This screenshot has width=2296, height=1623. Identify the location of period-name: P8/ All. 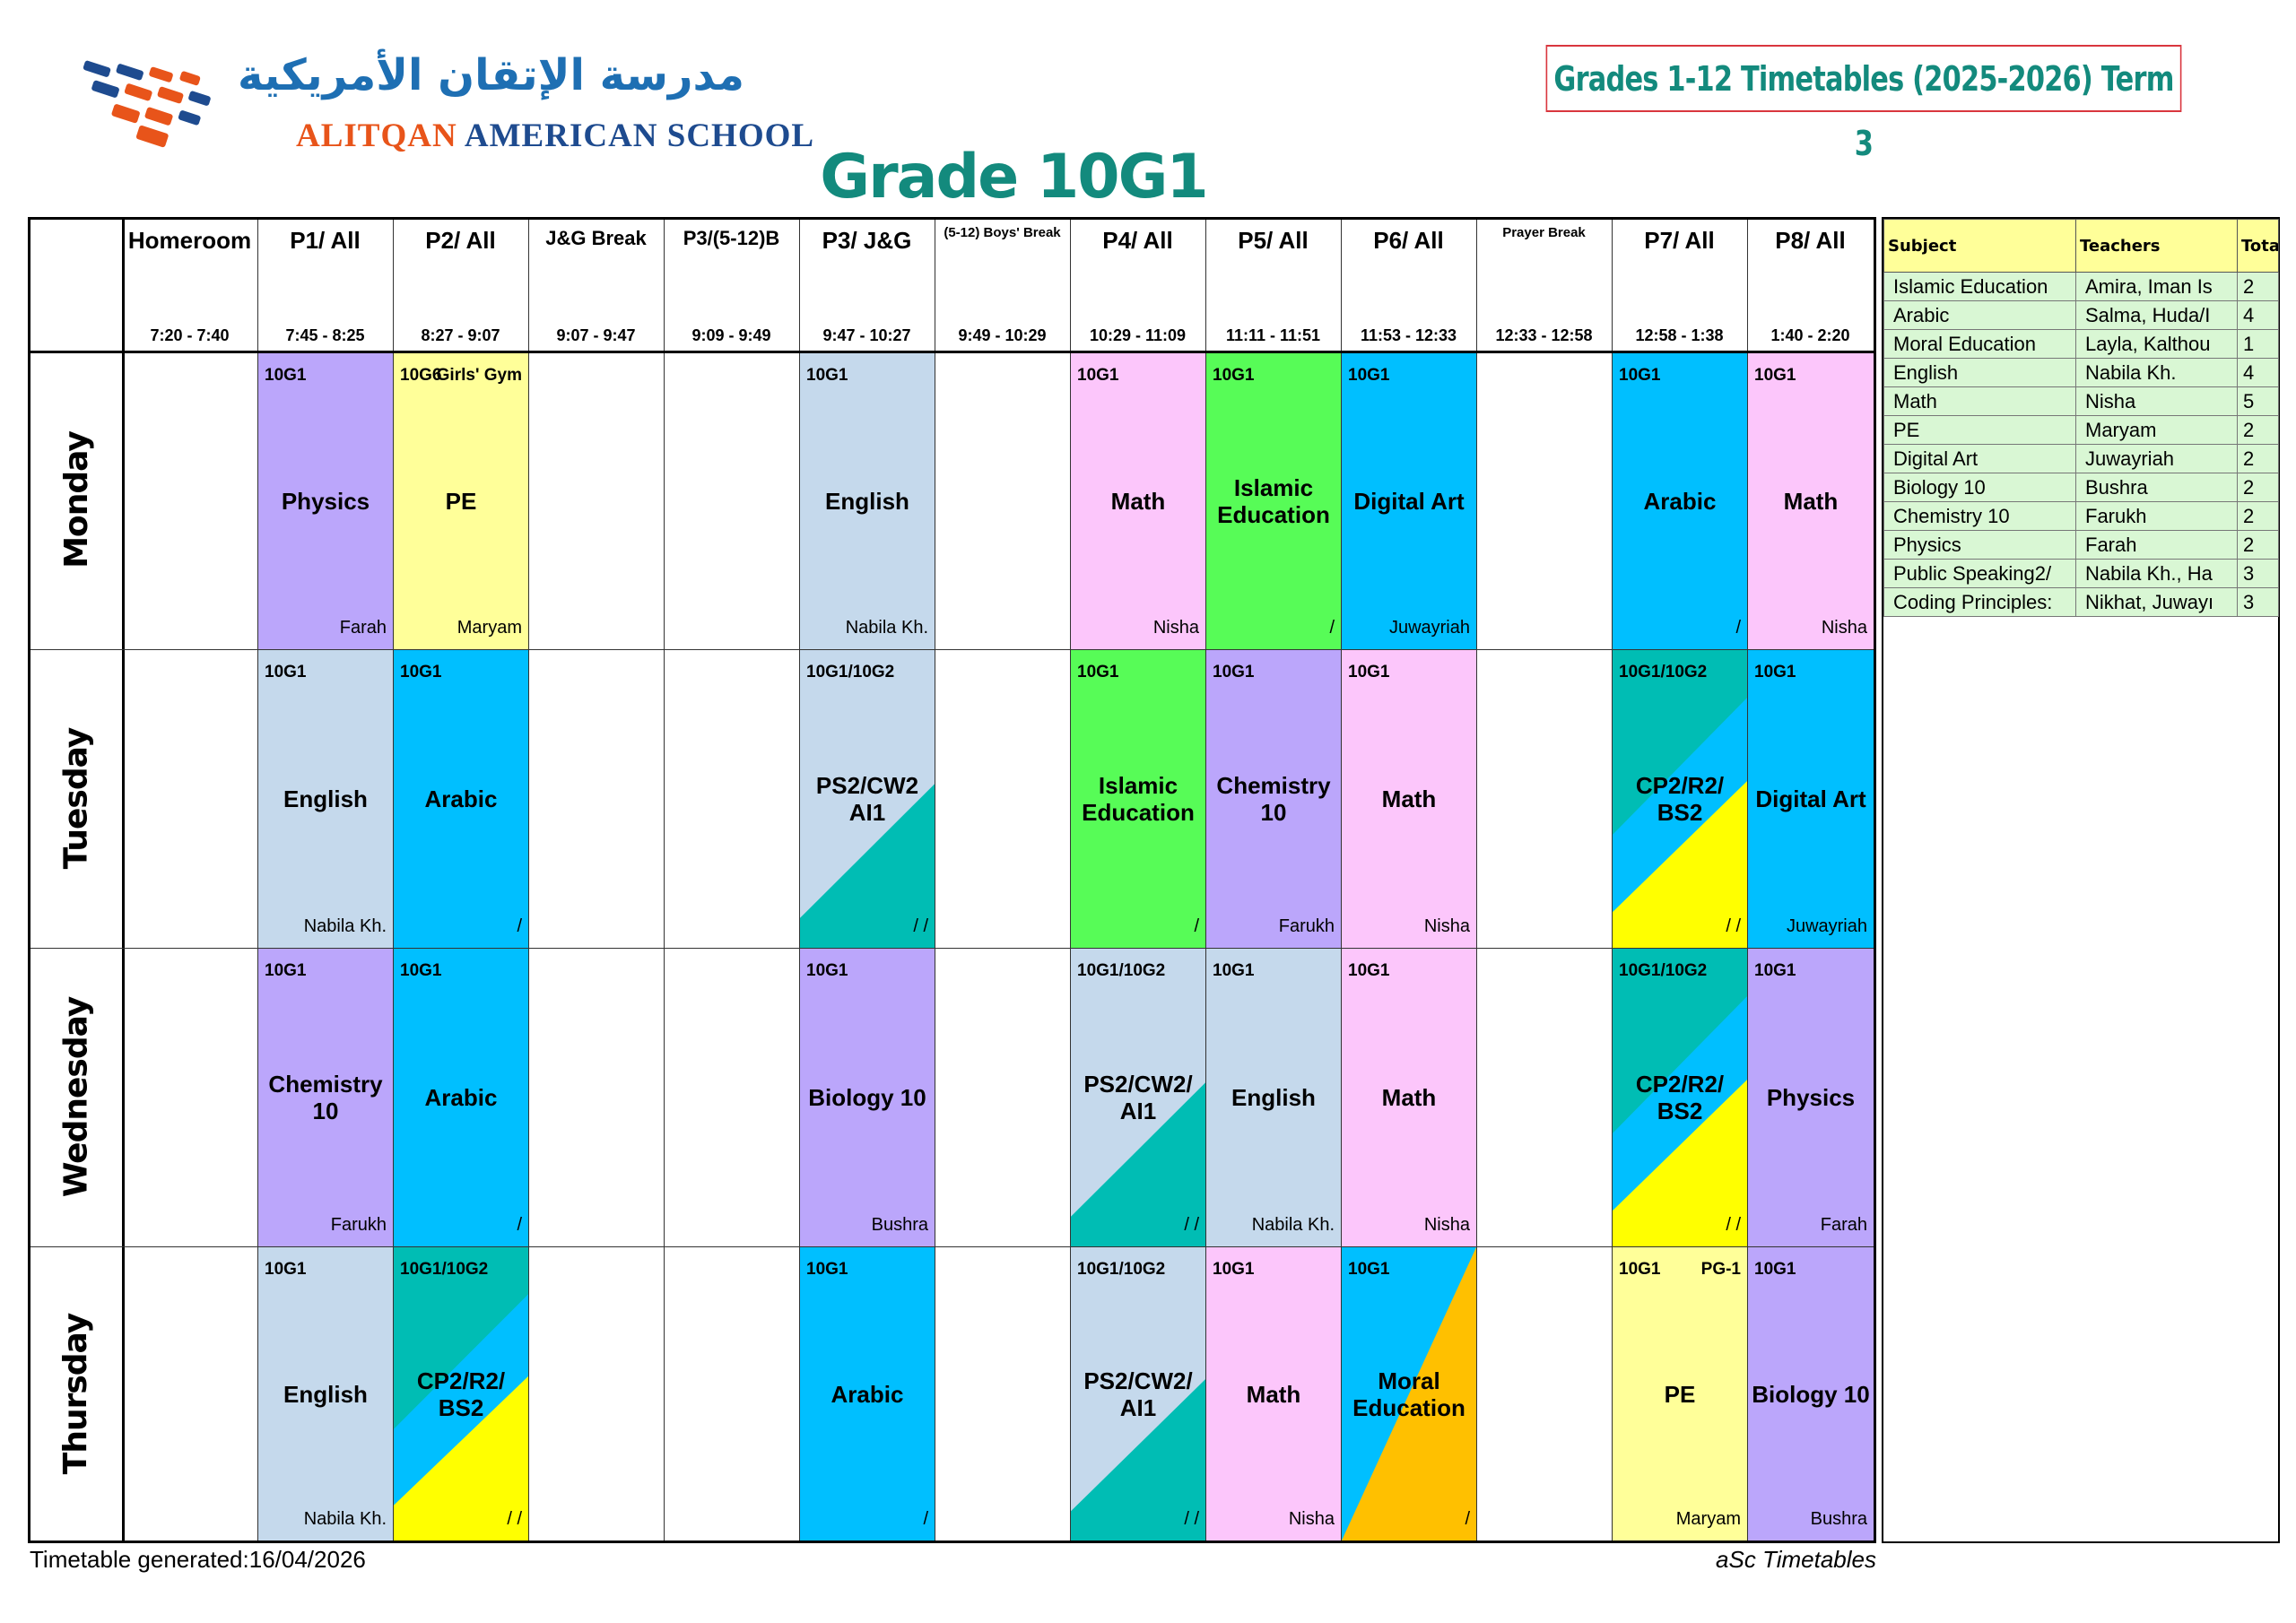
(1810, 240).